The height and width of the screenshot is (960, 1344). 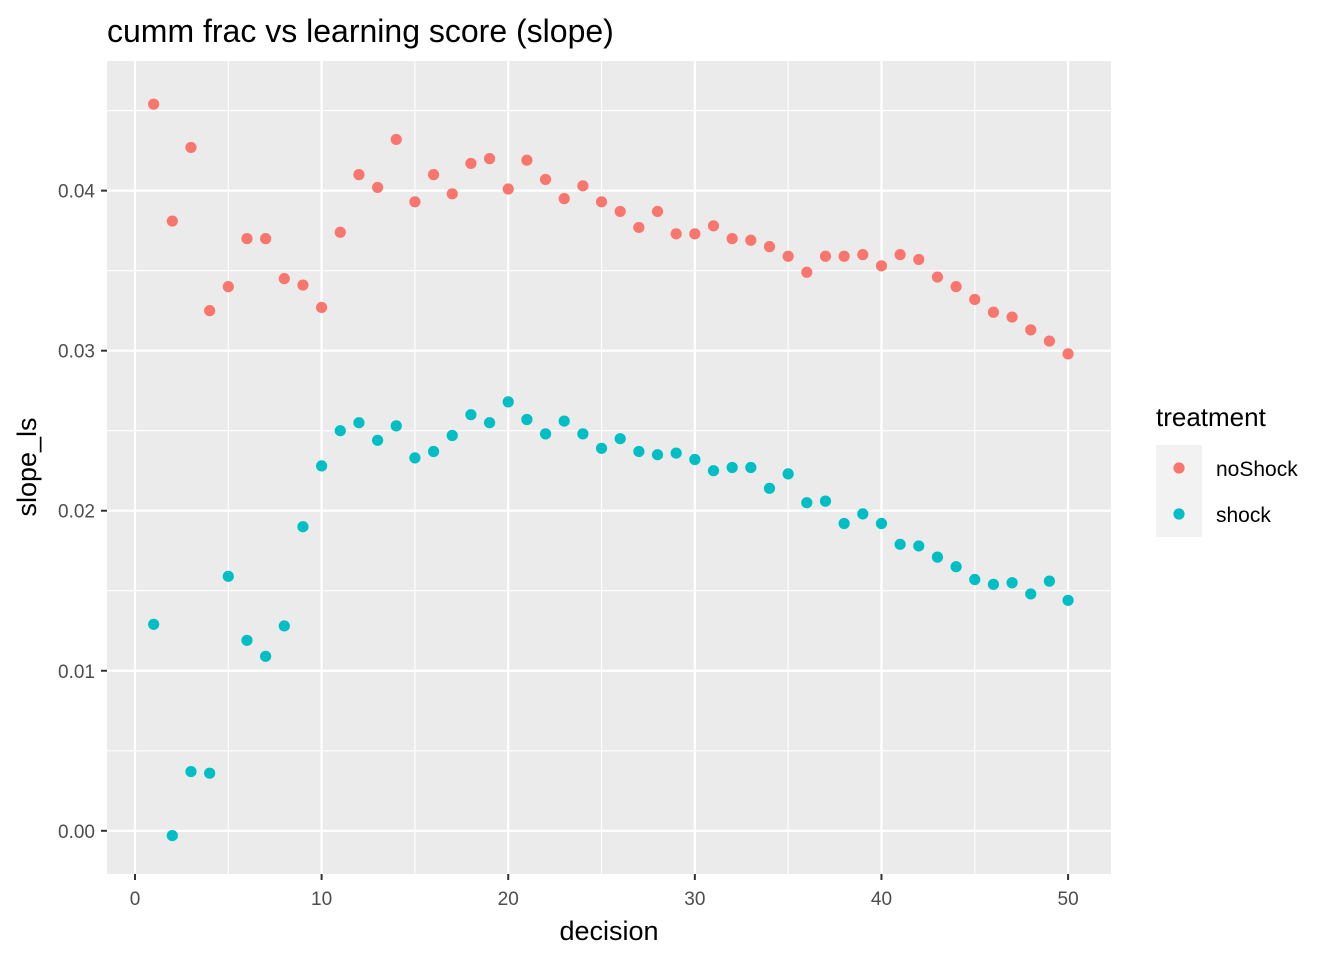 What do you see at coordinates (76, 832) in the screenshot?
I see `y-tick-label: 0.00` at bounding box center [76, 832].